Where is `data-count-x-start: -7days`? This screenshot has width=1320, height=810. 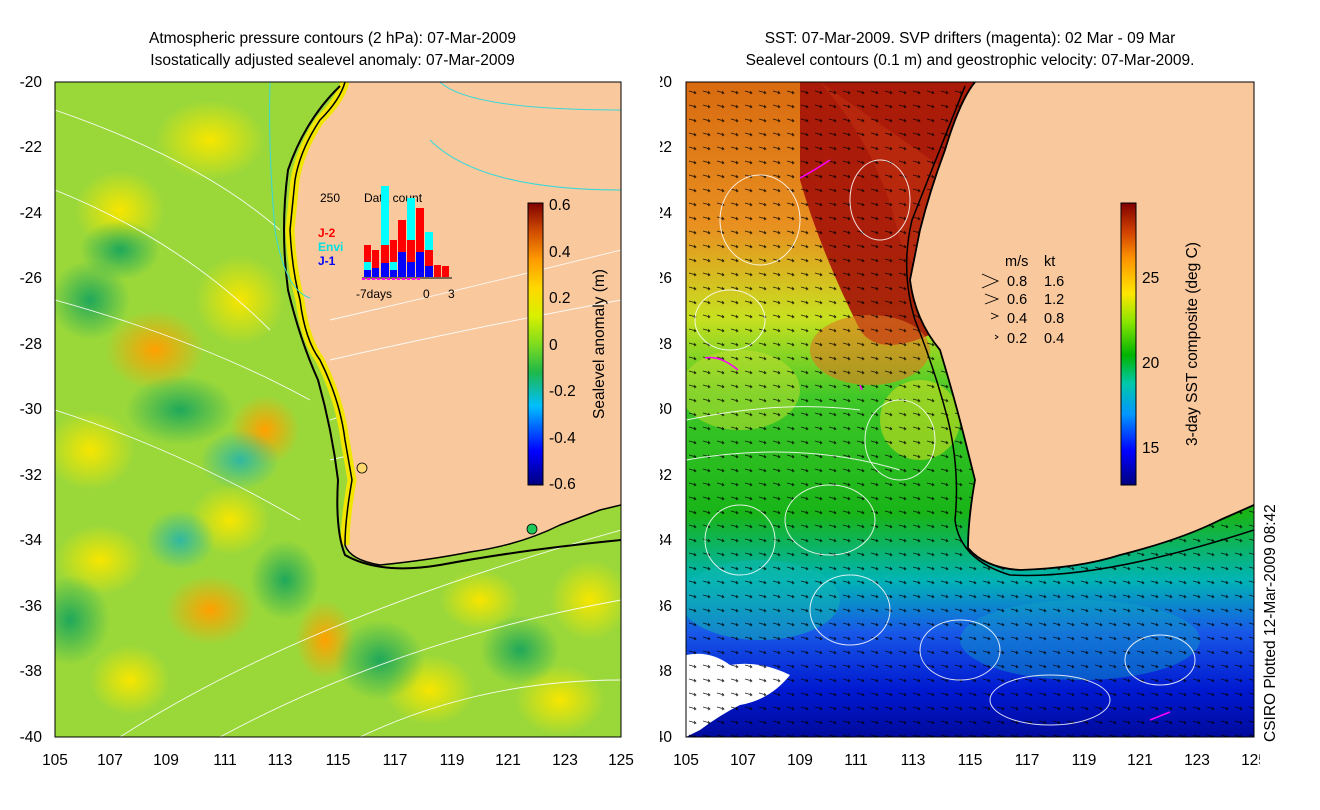
data-count-x-start: -7days is located at coordinates (374, 294).